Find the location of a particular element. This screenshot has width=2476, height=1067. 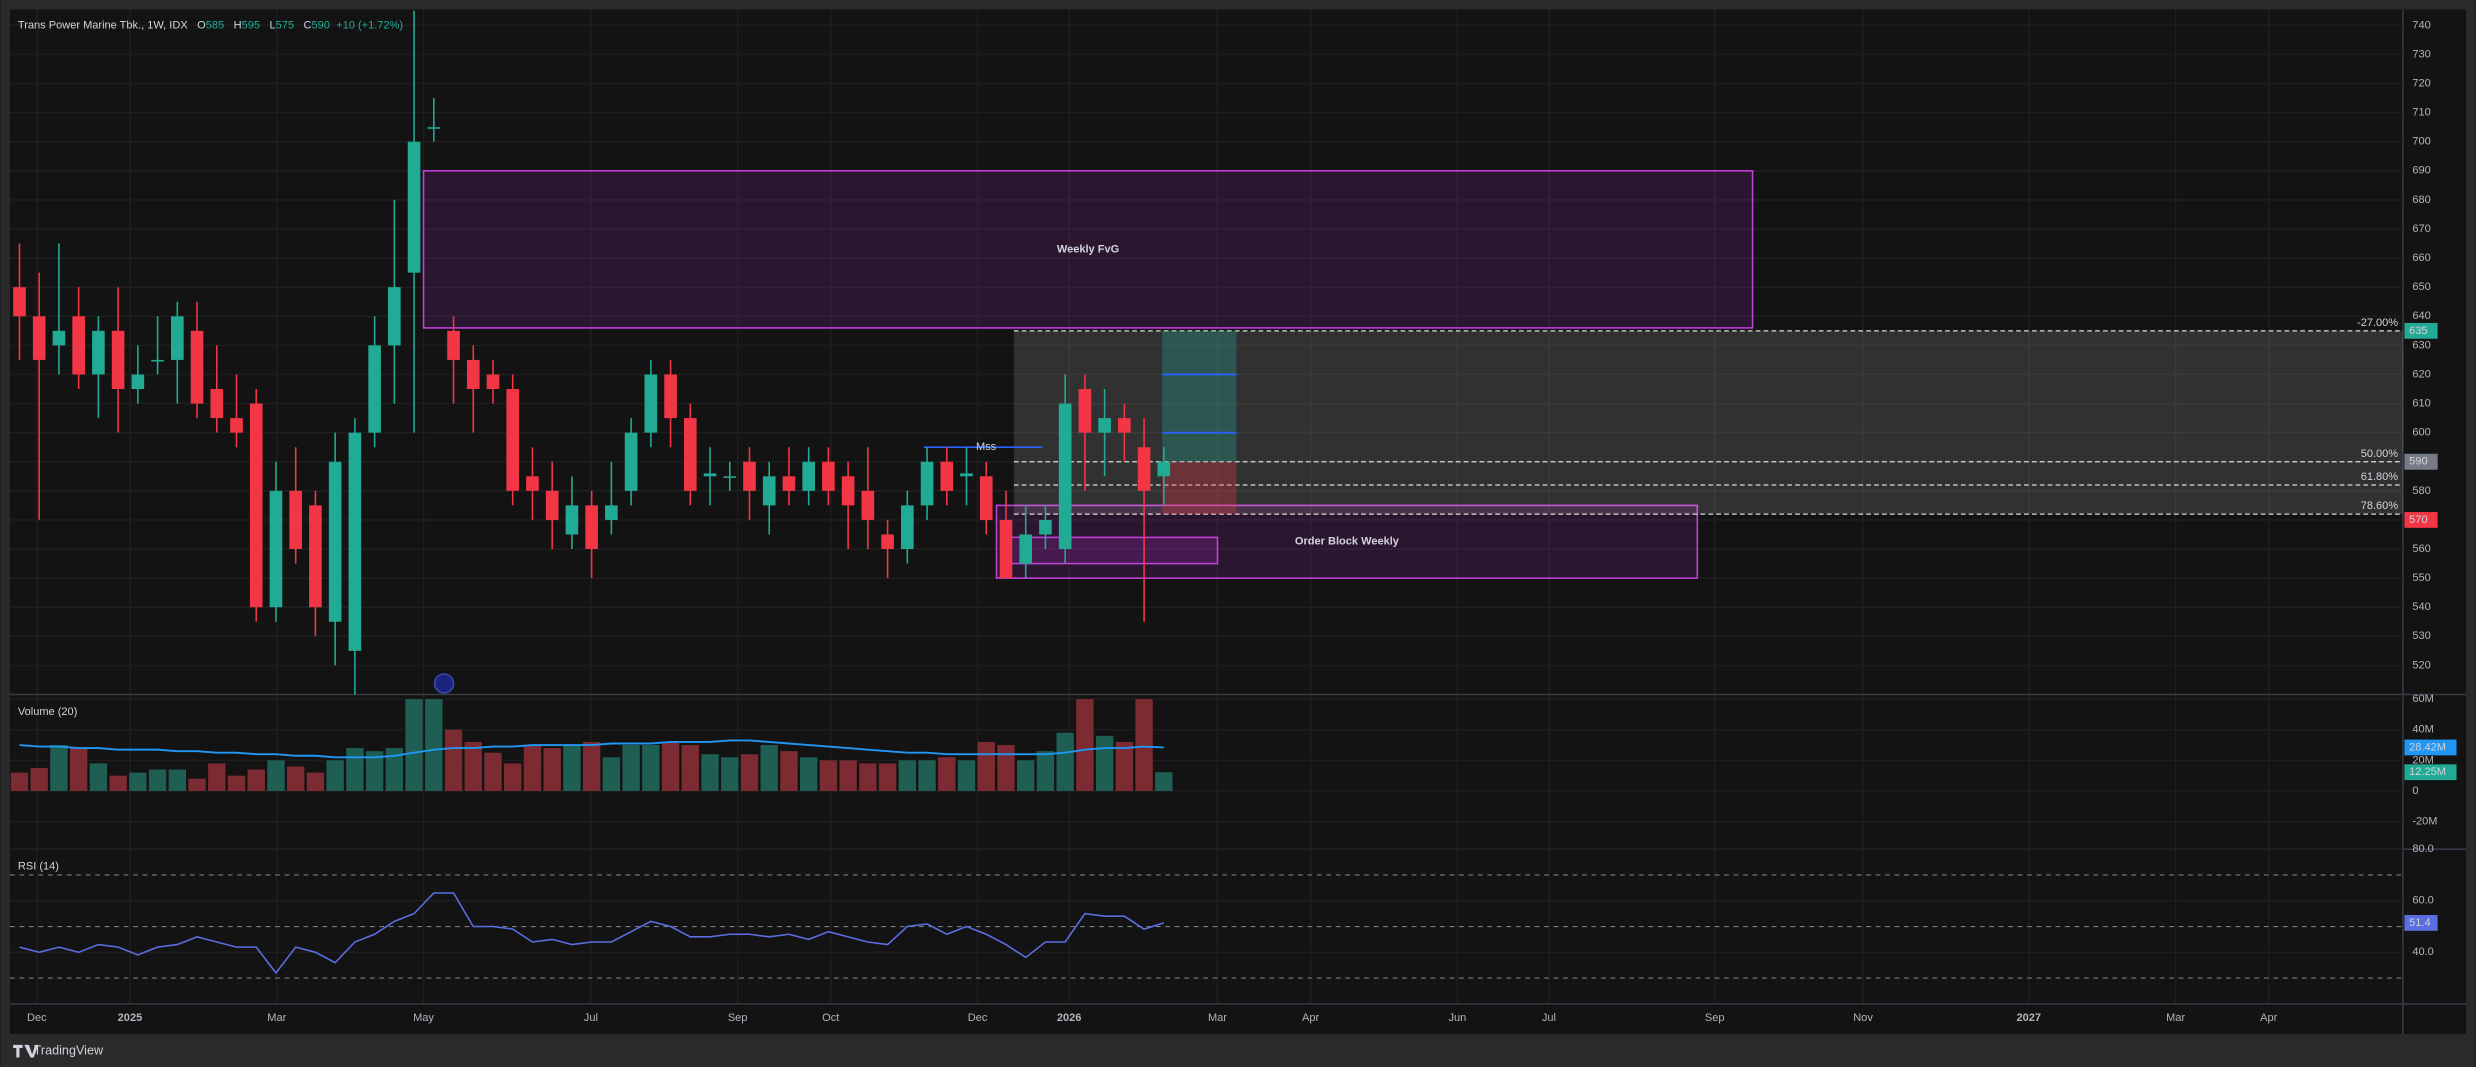

fib-area is located at coordinates (1708, 422).